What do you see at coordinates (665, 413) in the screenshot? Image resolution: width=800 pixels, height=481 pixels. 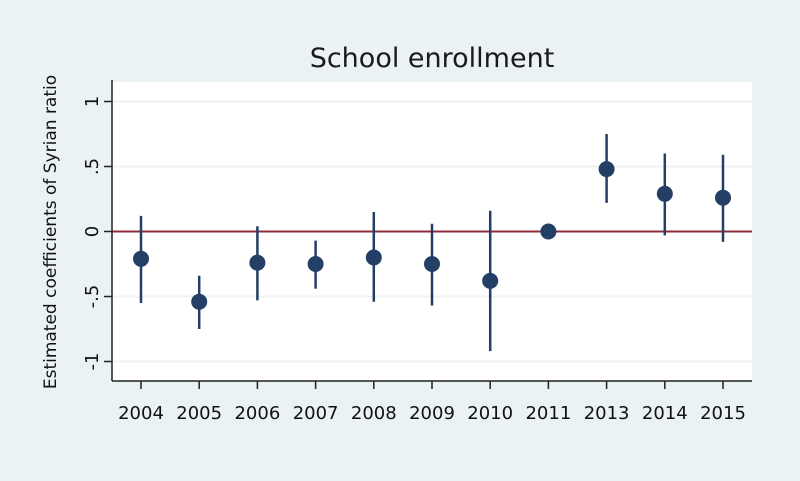 I see `x-tick-label: 2014` at bounding box center [665, 413].